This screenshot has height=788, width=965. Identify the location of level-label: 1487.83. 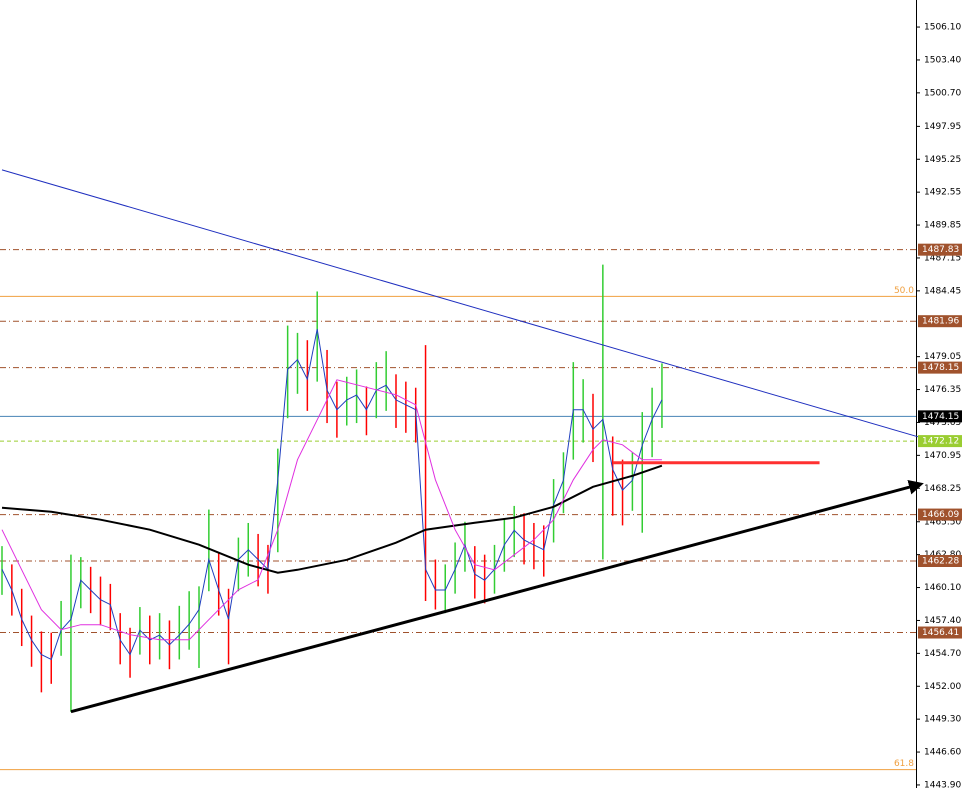
(940, 250).